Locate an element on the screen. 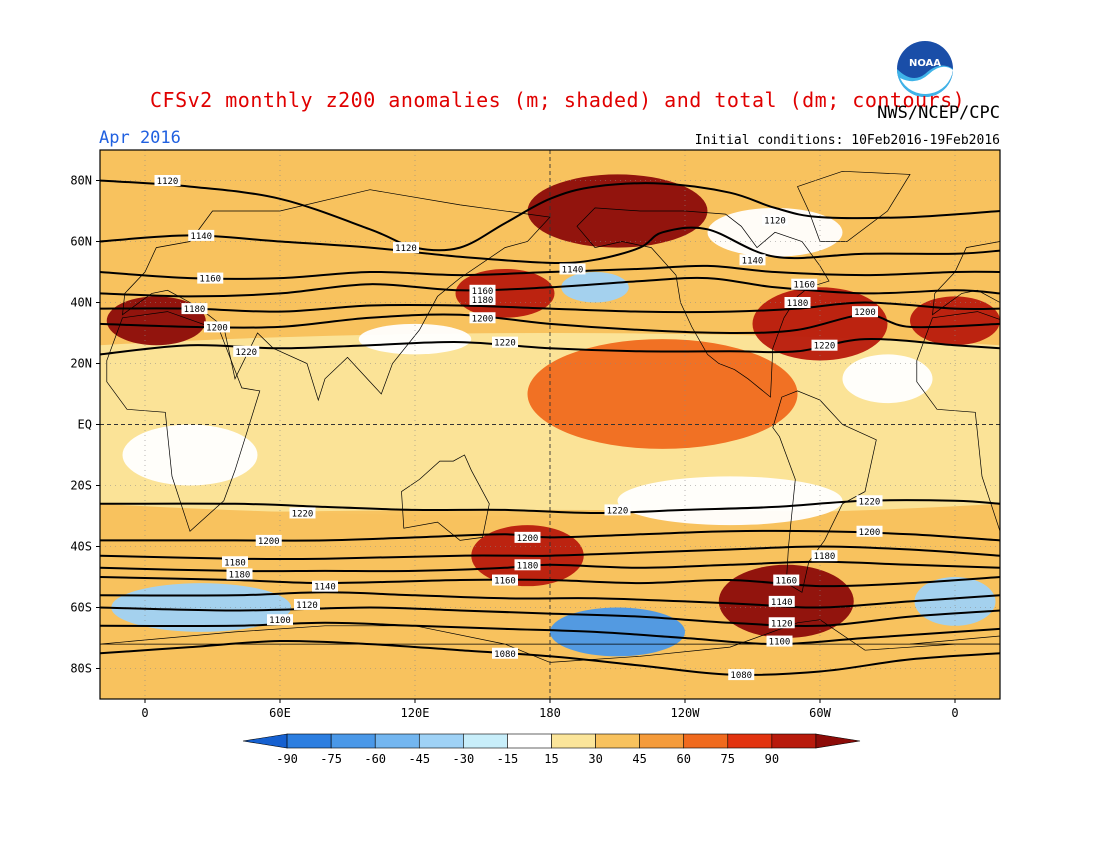  lat-tick-label: 20S is located at coordinates (81, 486).